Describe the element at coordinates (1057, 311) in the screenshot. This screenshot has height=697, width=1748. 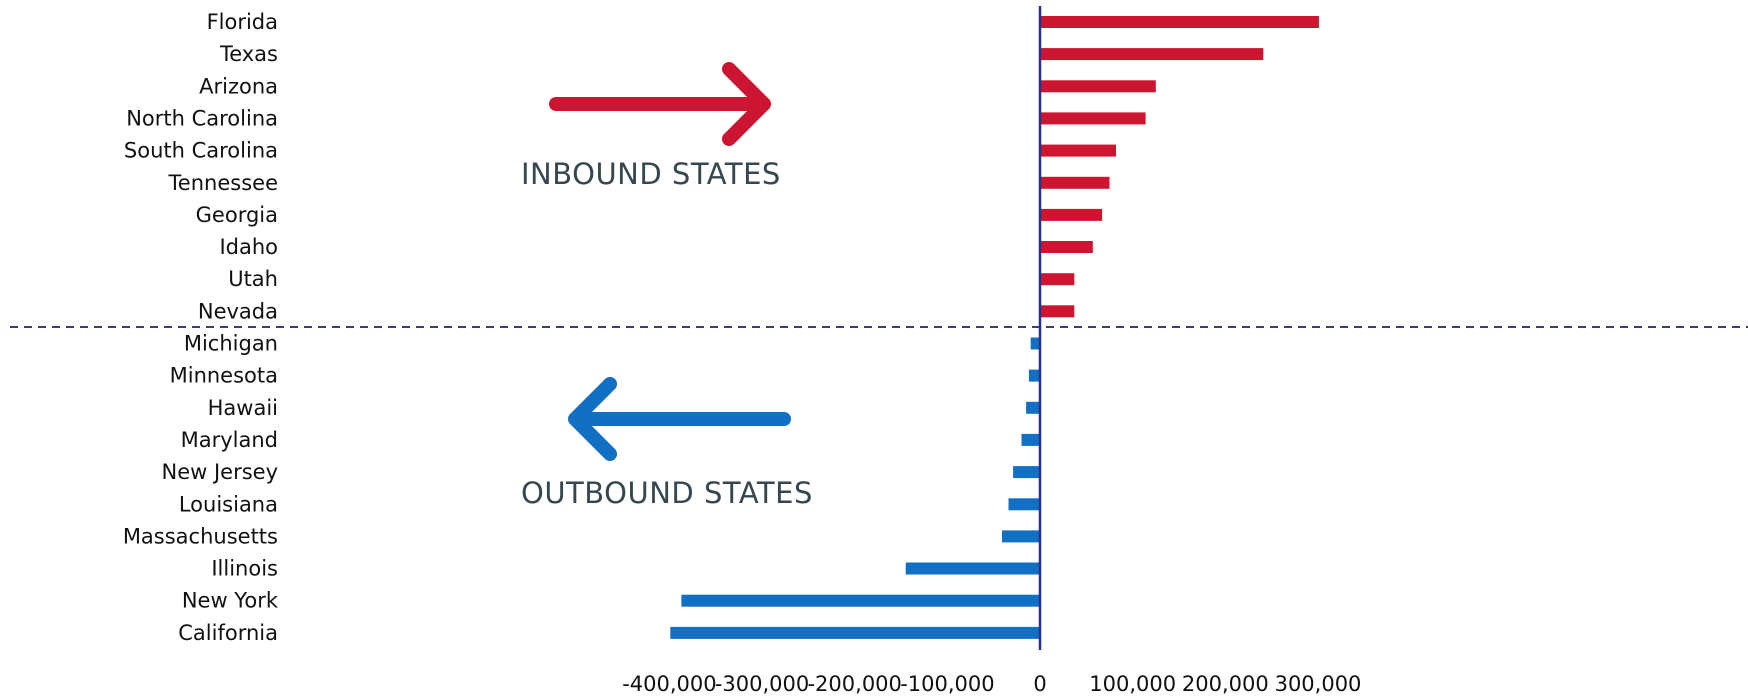
I see `bar-nevada` at that location.